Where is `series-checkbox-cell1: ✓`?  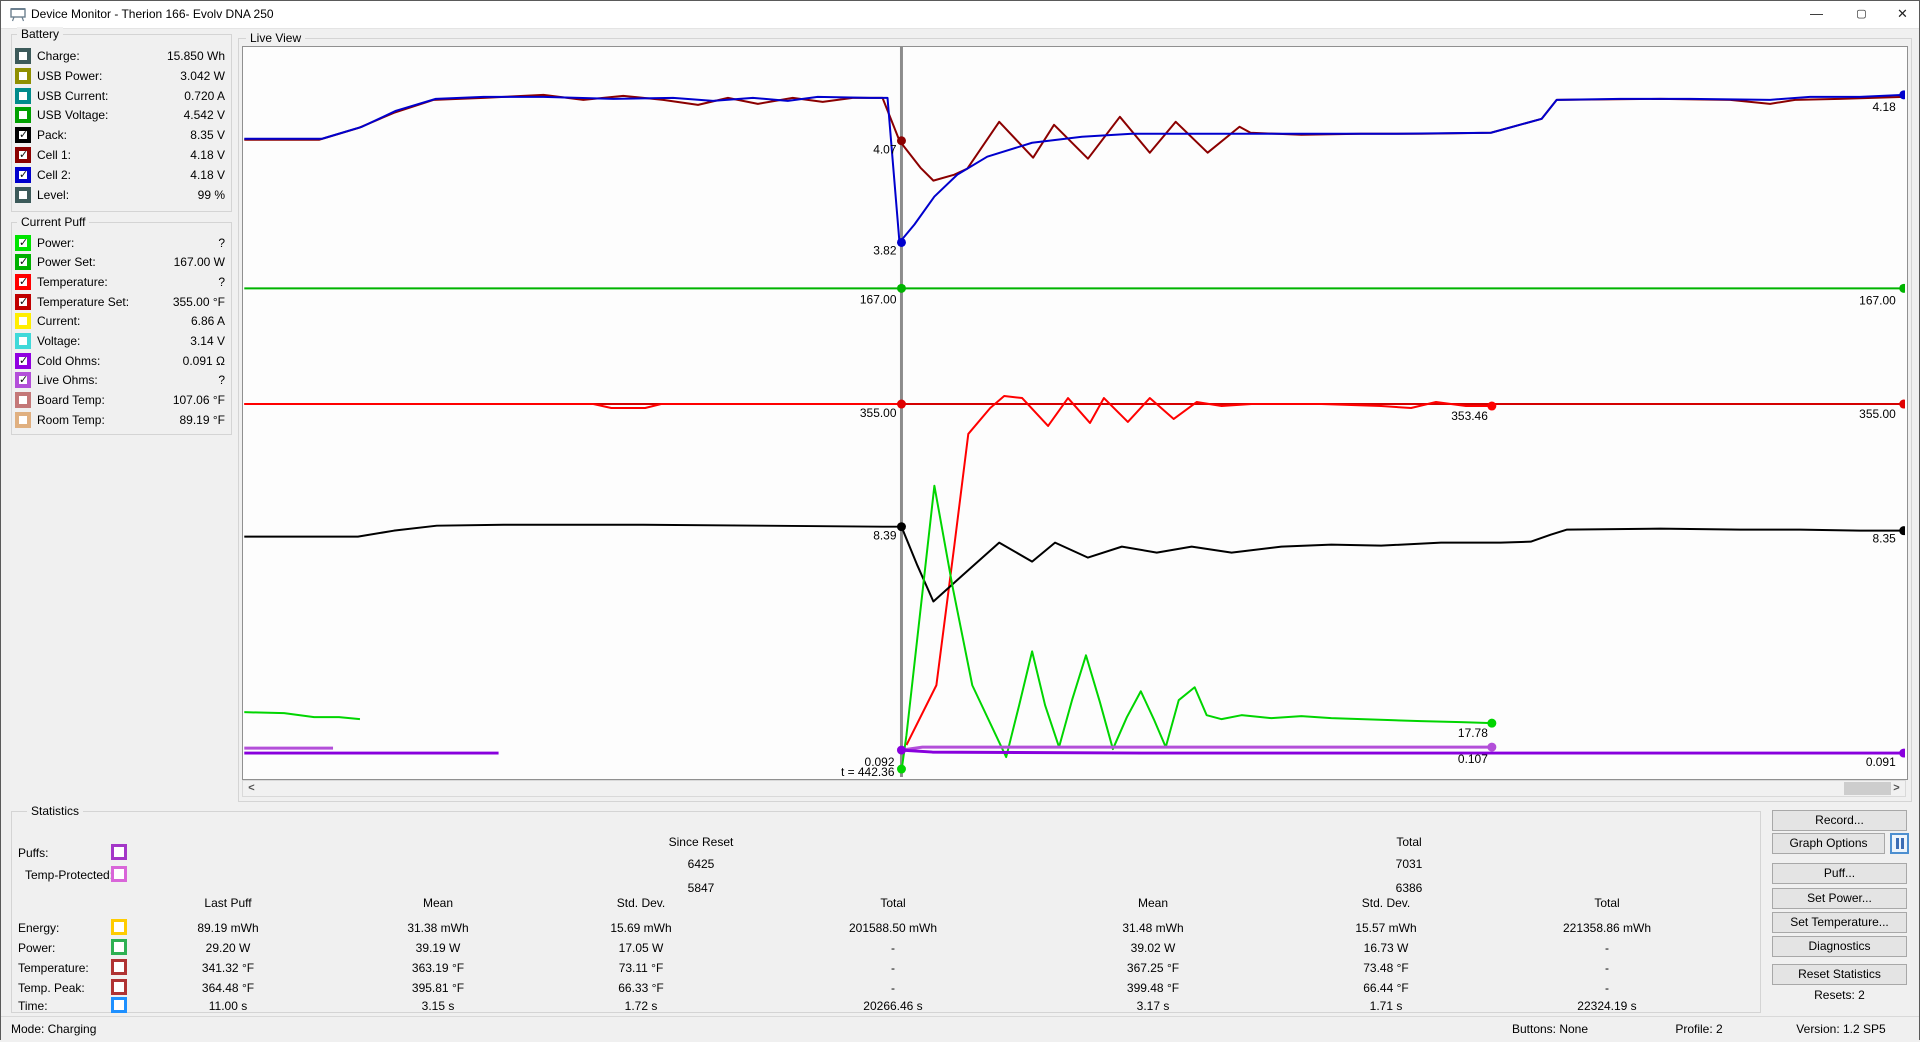
series-checkbox-cell1: ✓ is located at coordinates (23, 155).